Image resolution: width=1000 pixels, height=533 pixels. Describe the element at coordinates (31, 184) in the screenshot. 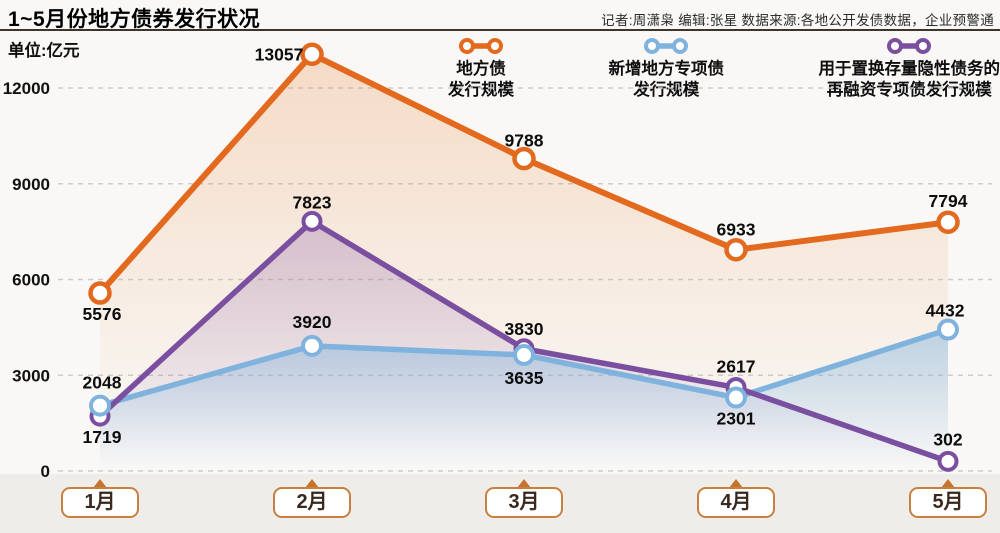

I see `y-tick-label: 9000` at that location.